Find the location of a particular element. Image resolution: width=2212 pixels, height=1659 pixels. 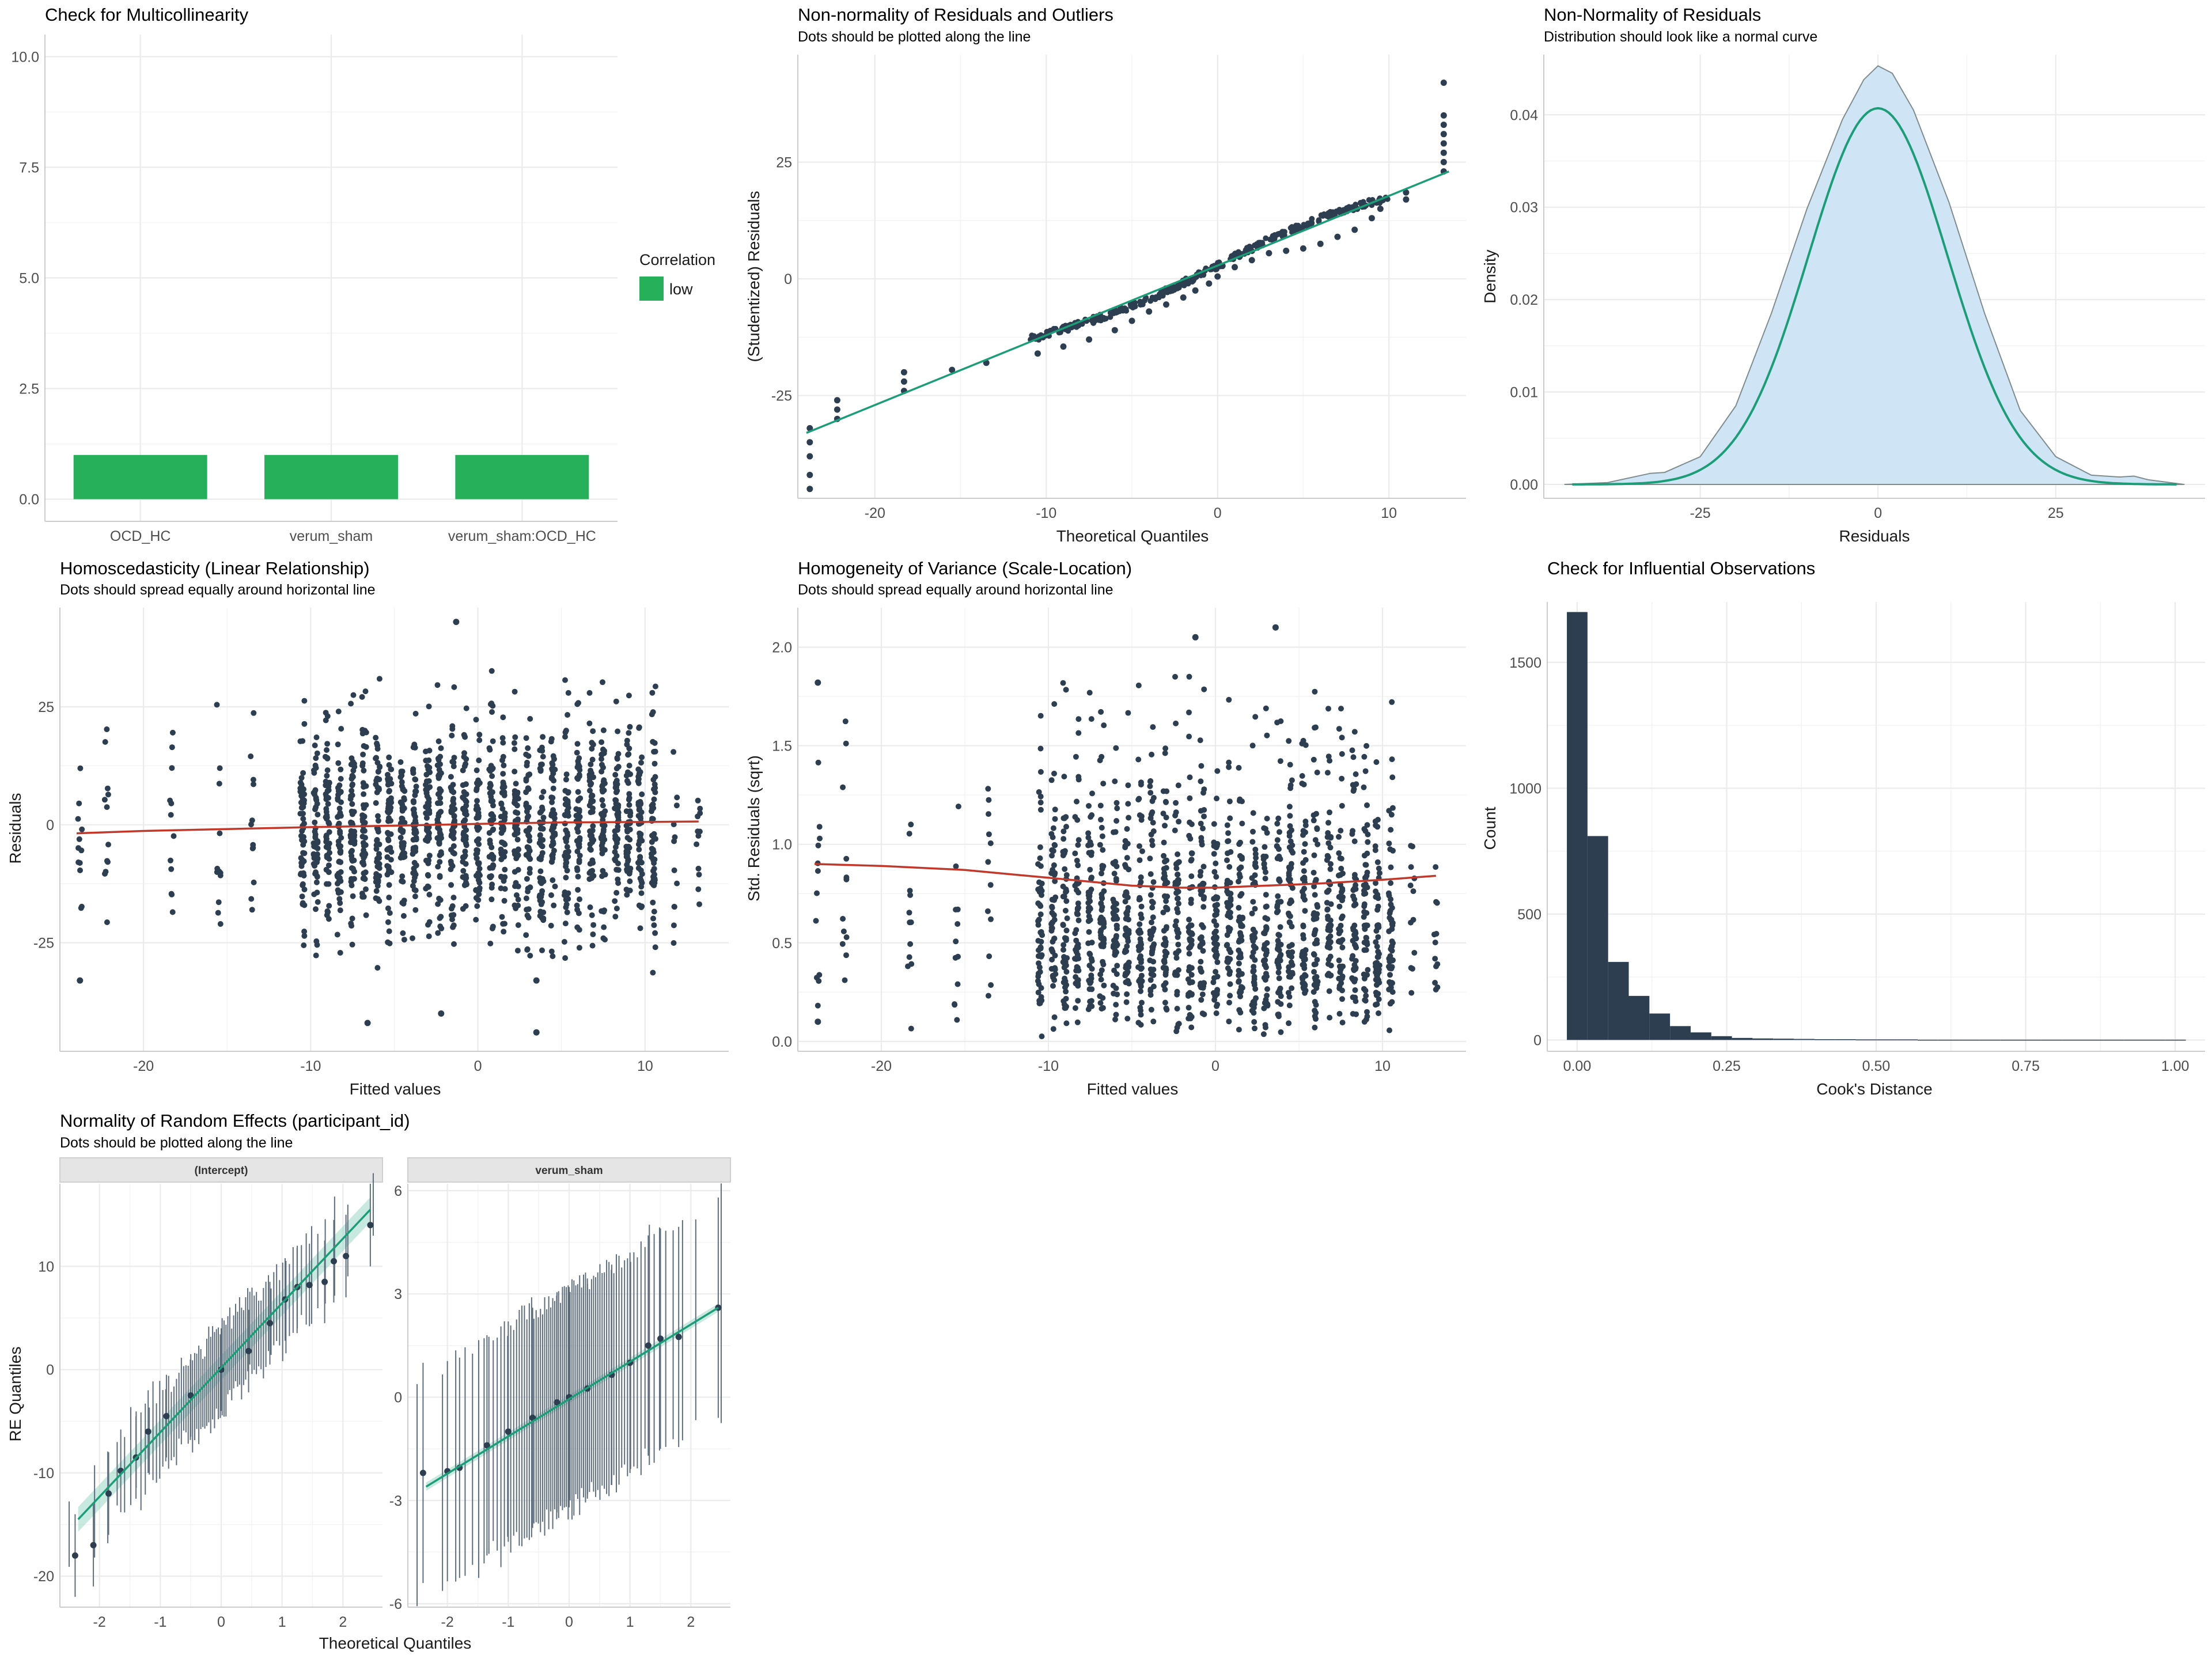

xlabel-linearity: Fitted values is located at coordinates (395, 1089).